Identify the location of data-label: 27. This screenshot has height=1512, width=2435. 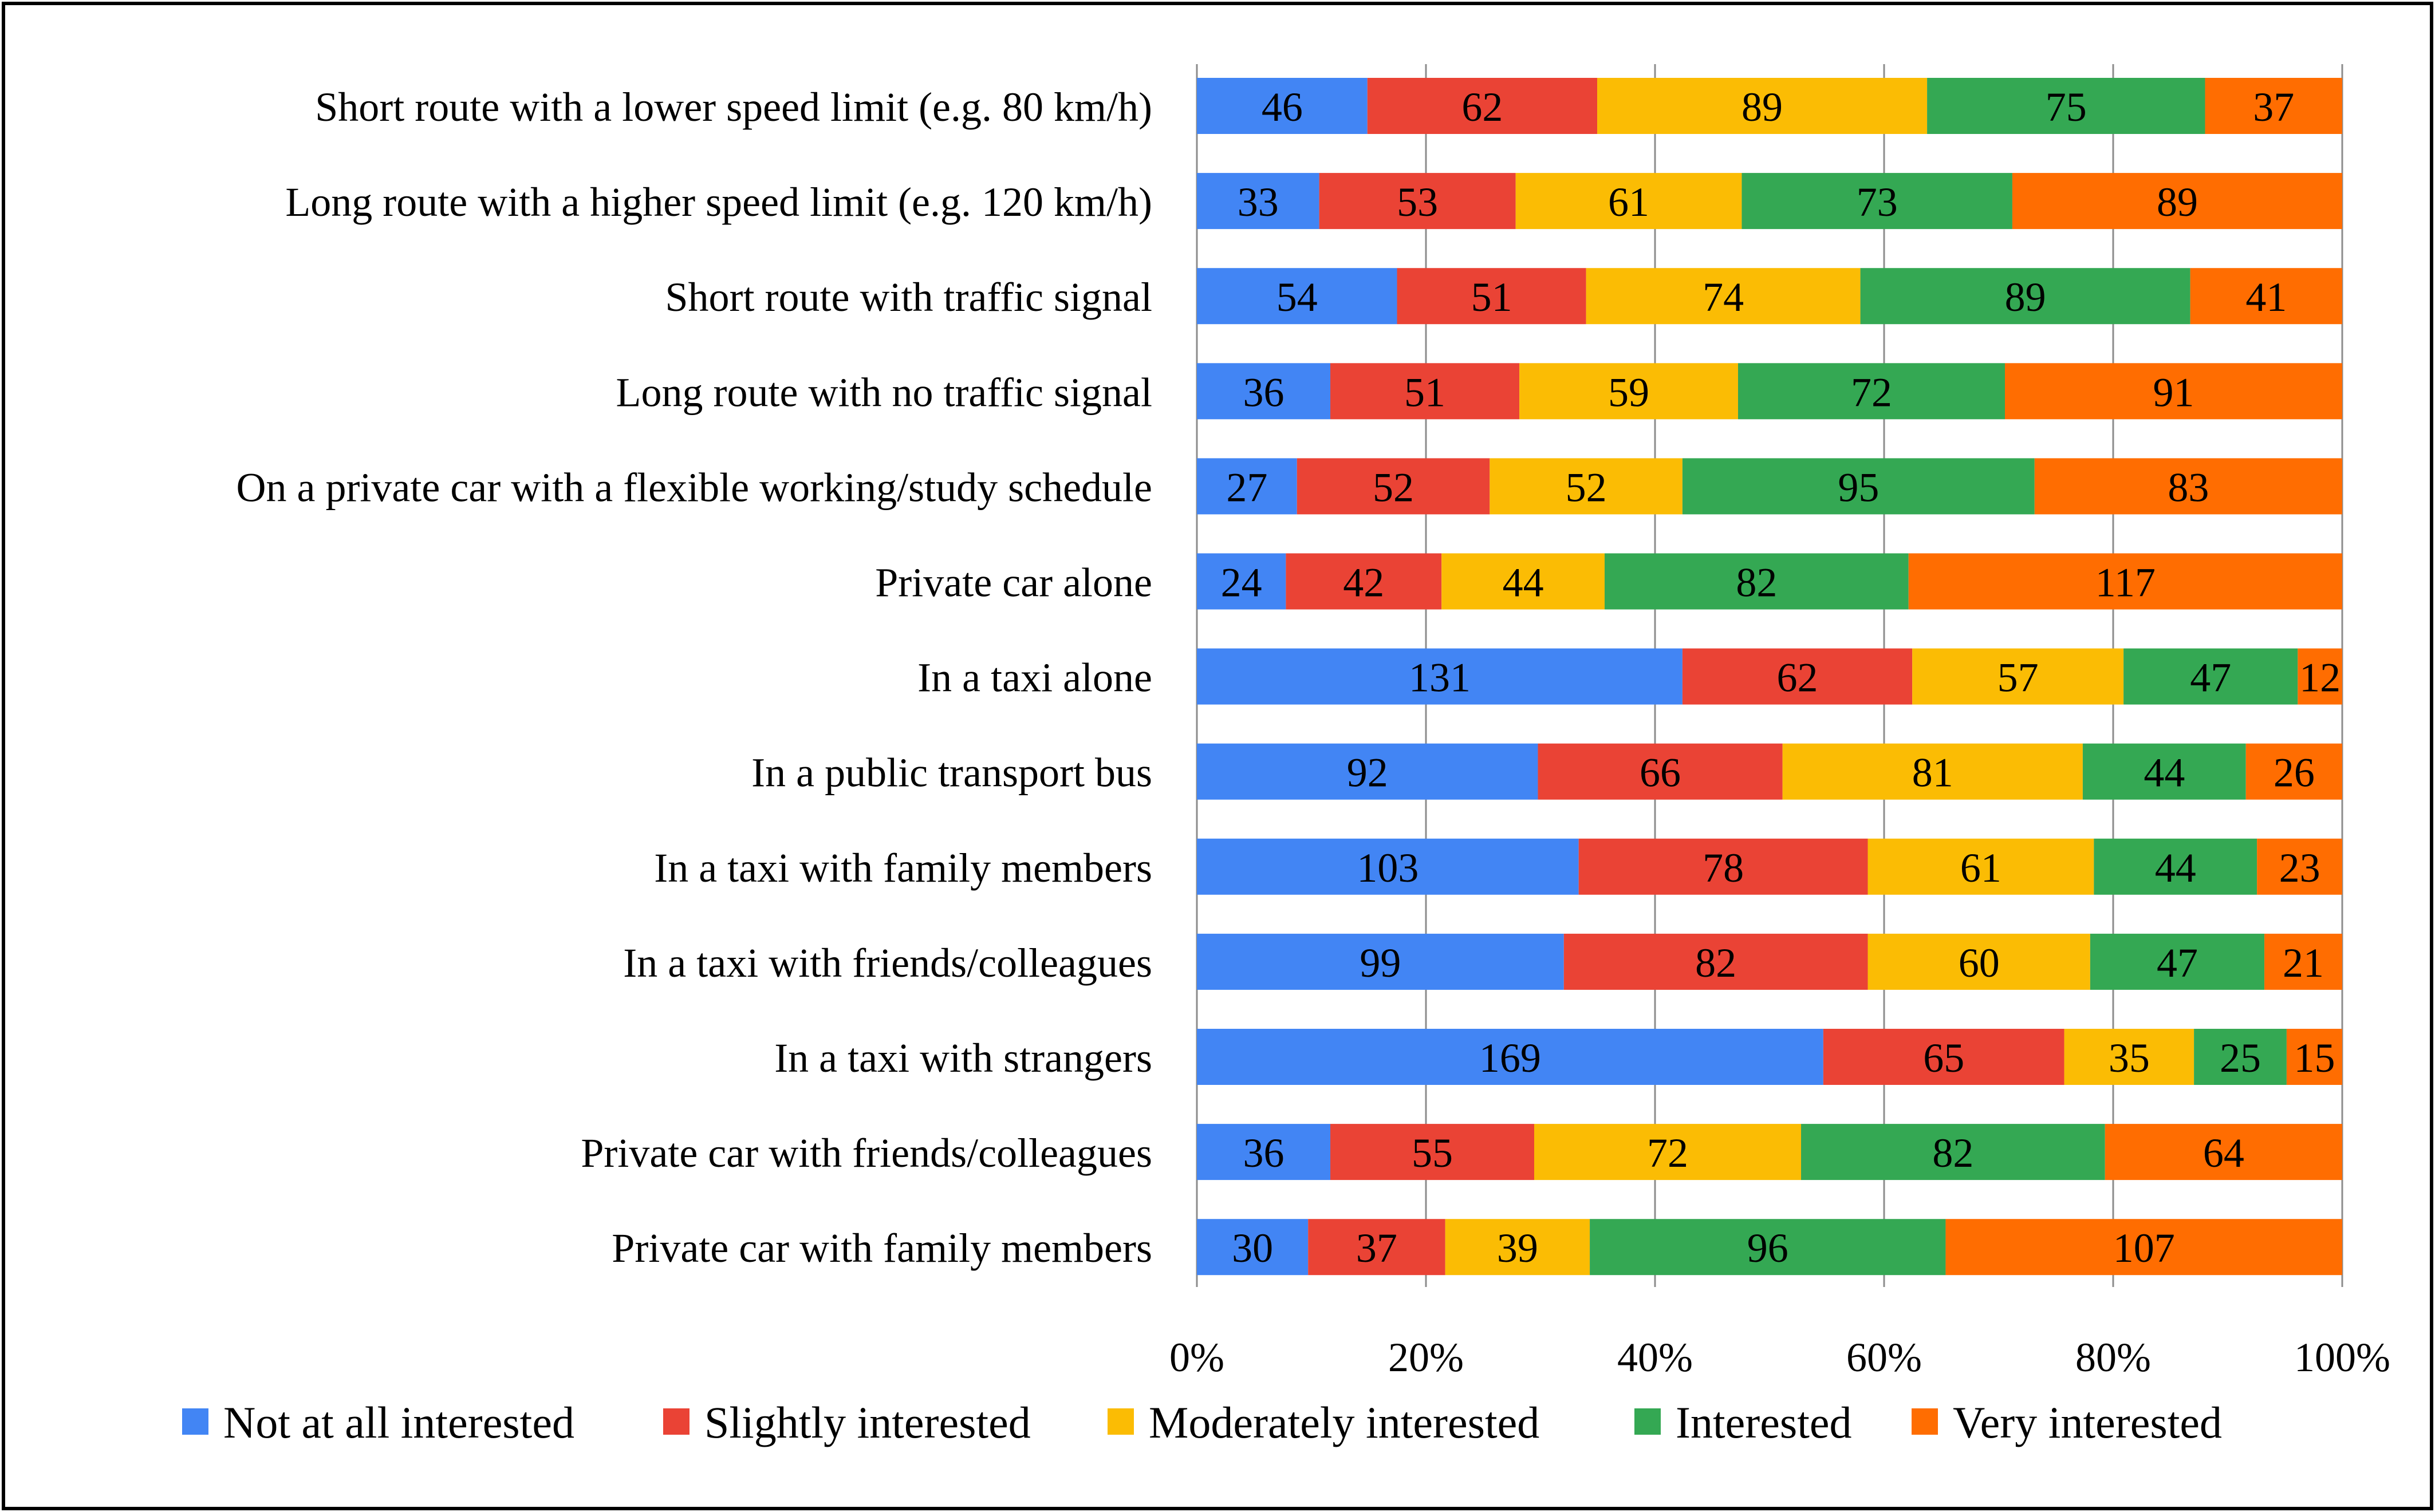
(1246, 487).